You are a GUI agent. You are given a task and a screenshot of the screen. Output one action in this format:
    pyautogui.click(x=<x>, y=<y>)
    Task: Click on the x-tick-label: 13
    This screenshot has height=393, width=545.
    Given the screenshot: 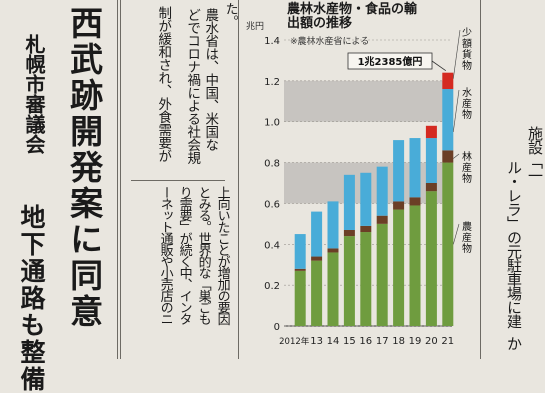 What is the action you would take?
    pyautogui.click(x=316, y=341)
    